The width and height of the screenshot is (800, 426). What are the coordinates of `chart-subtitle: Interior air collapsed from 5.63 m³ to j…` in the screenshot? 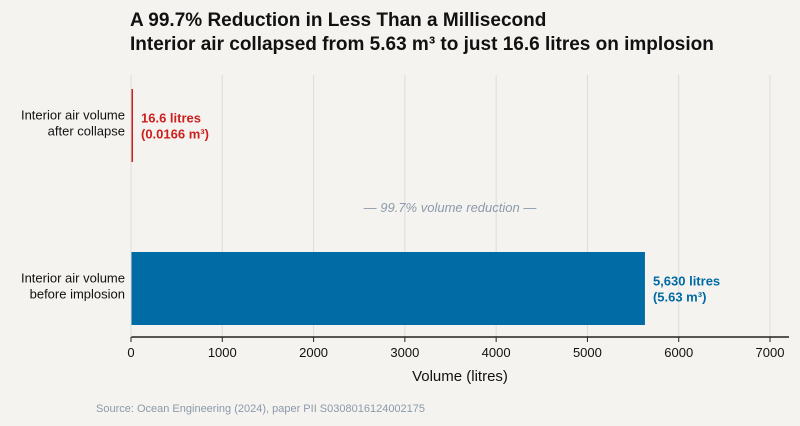 It's located at (422, 44).